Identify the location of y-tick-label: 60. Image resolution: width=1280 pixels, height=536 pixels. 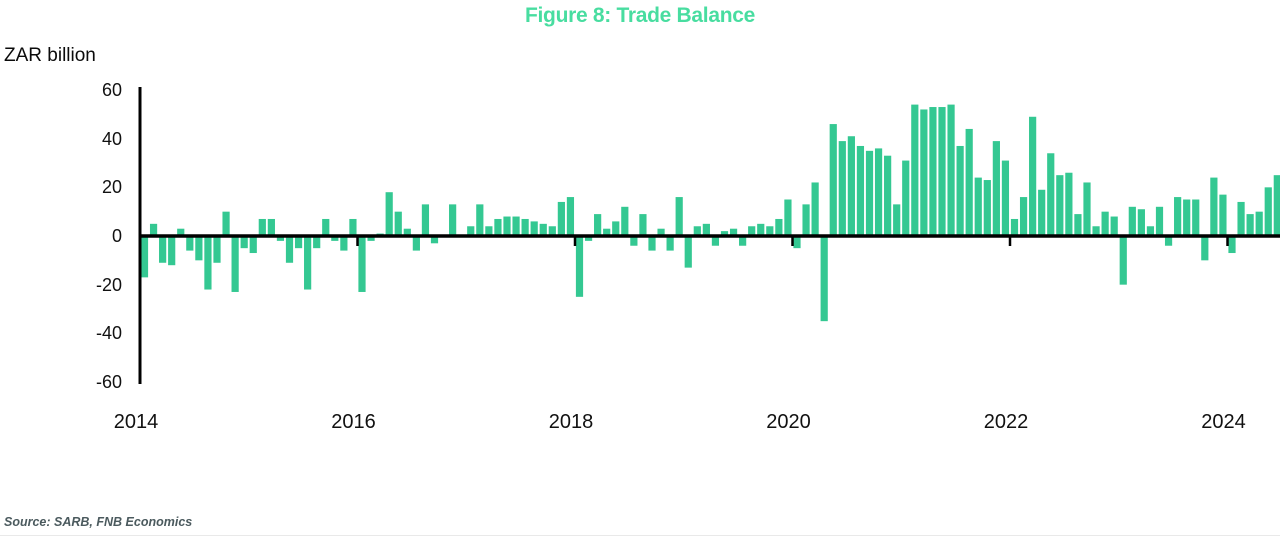
(111, 90).